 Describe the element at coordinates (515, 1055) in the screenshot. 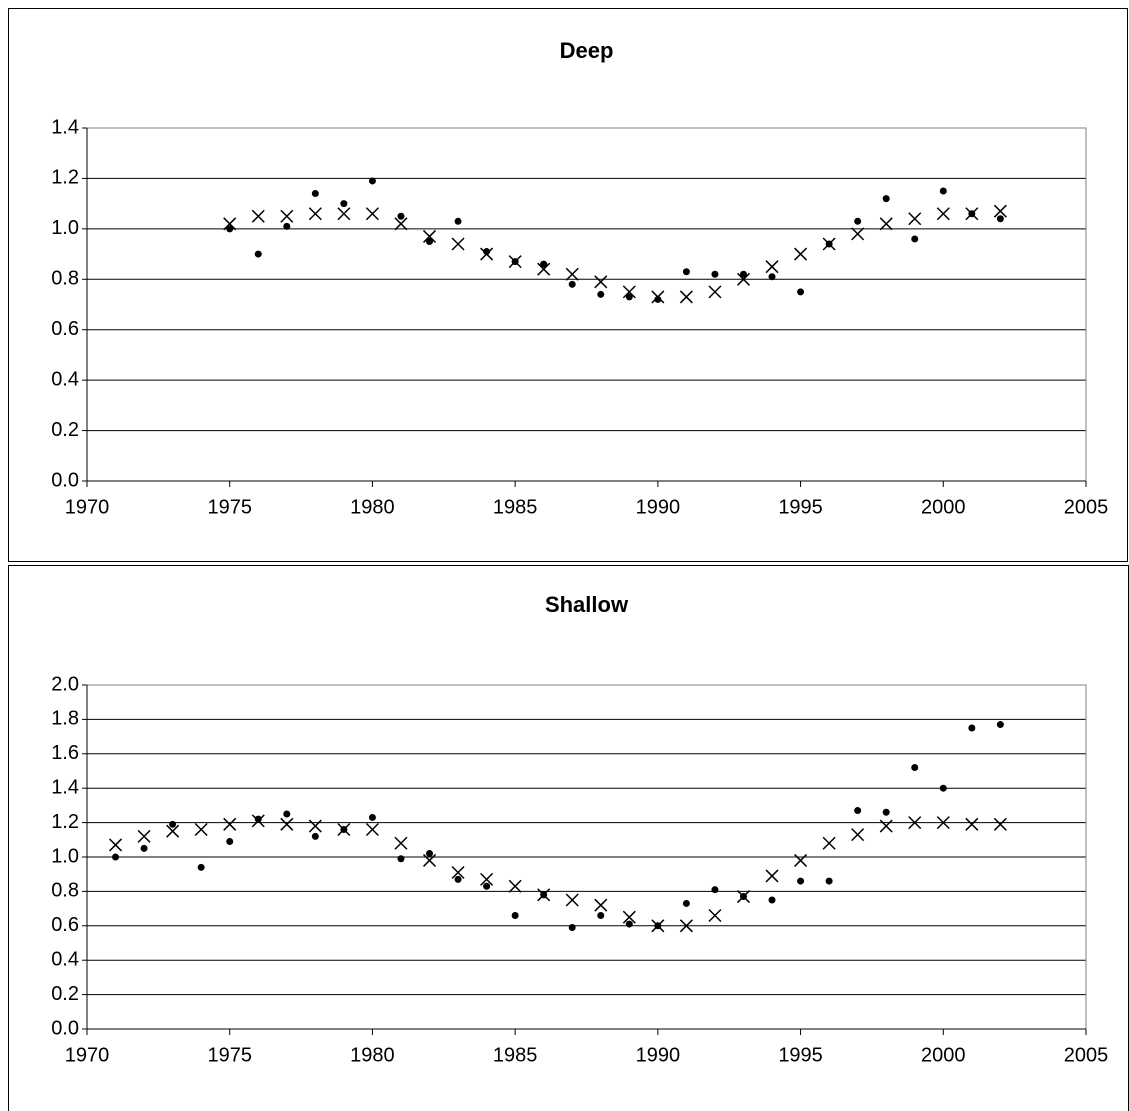

I see `x-tick-label: 1985` at that location.